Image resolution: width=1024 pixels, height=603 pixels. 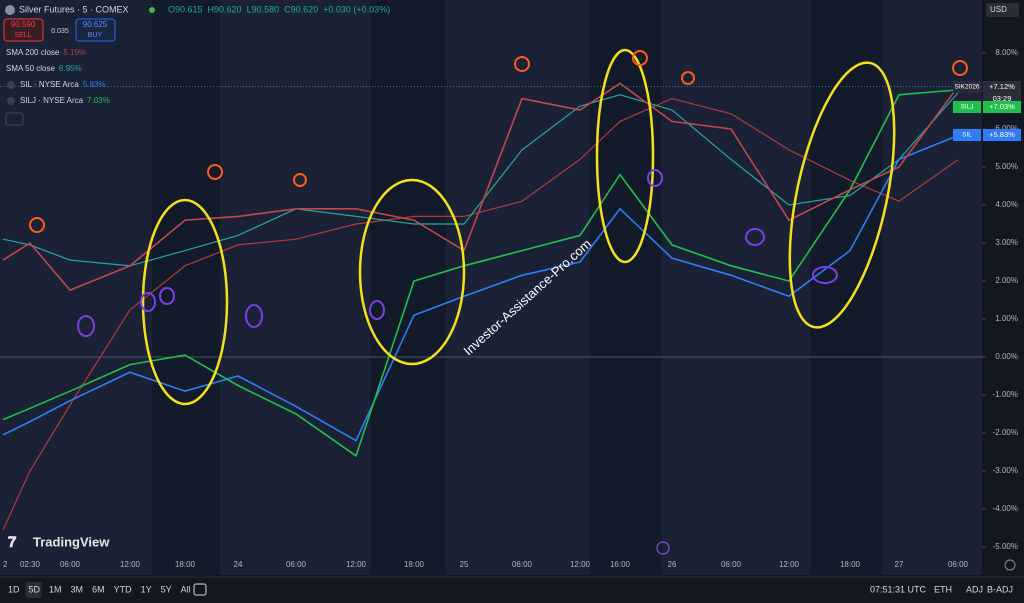 I want to click on buy-price: 90.625, so click(x=95, y=24).